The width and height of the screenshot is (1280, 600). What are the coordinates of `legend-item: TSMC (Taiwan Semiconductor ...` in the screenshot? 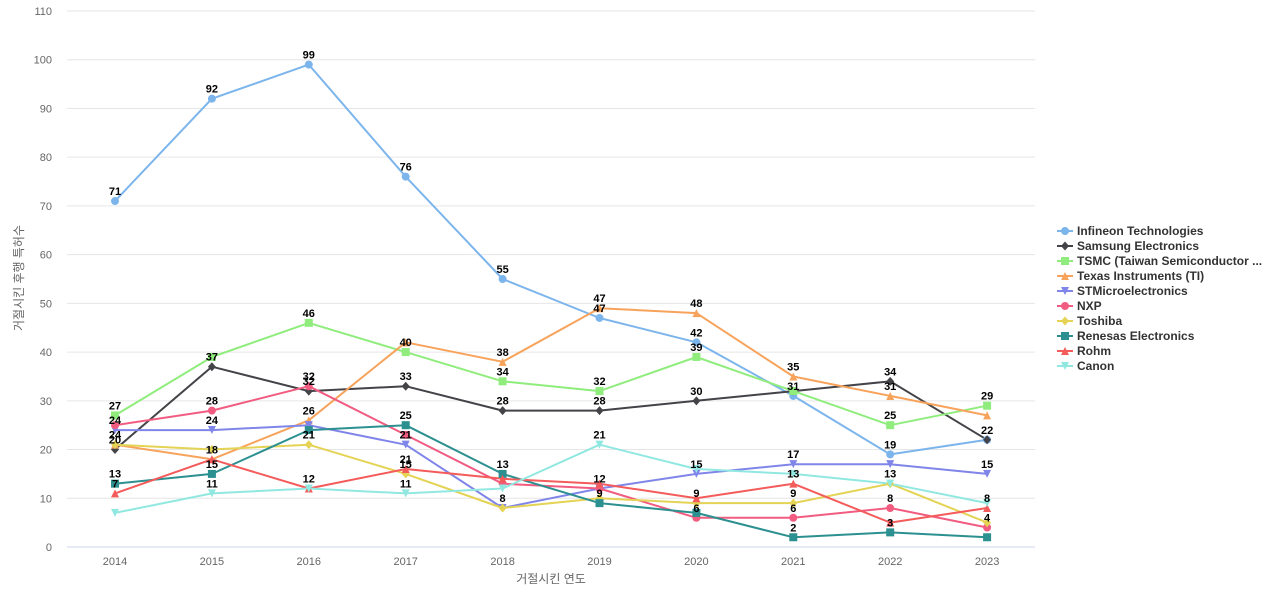 It's located at (1159, 261).